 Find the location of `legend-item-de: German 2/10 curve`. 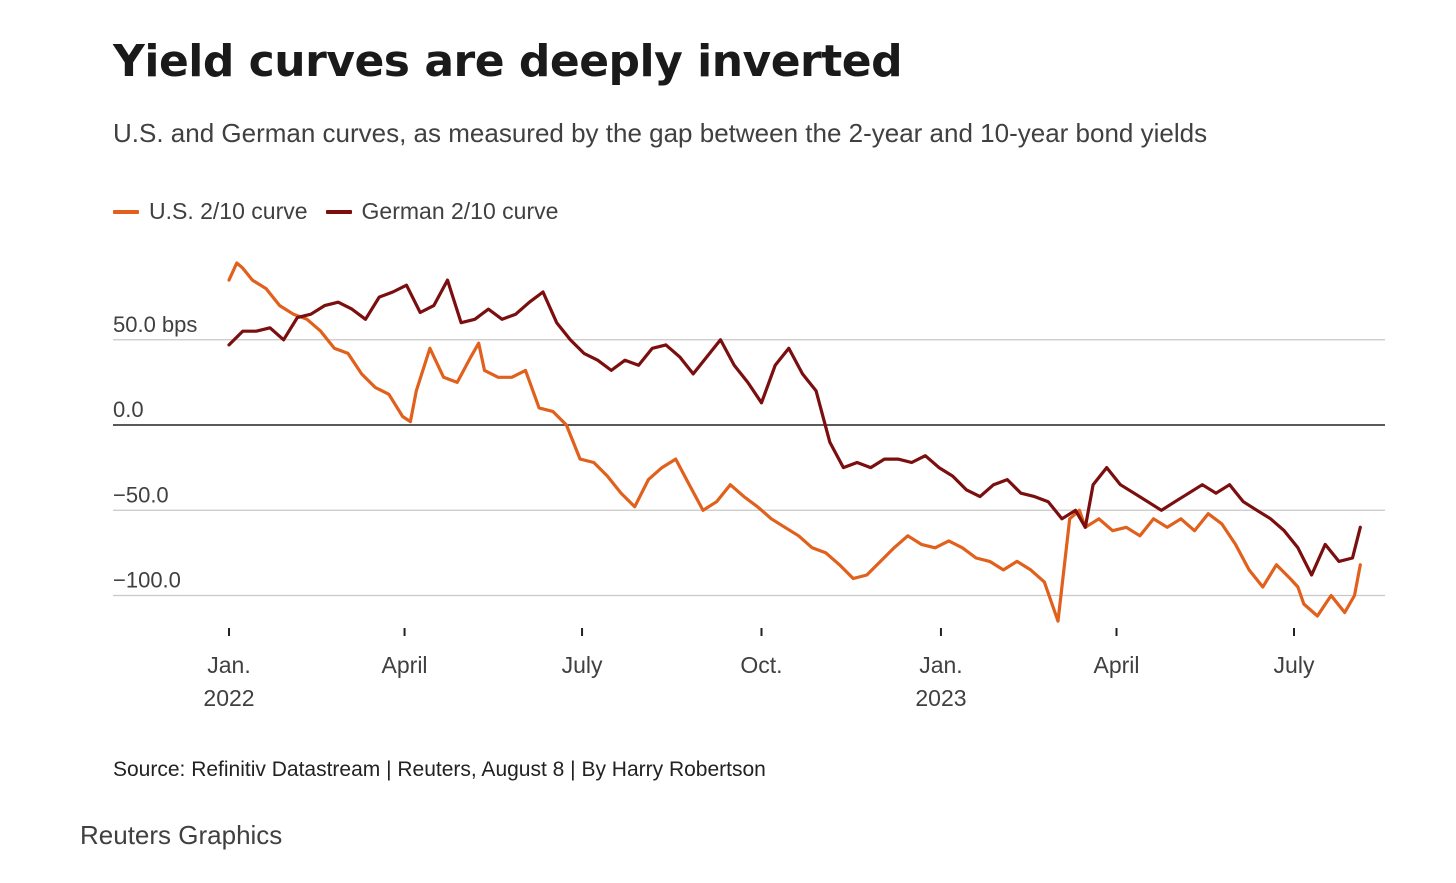

legend-item-de: German 2/10 curve is located at coordinates (442, 211).